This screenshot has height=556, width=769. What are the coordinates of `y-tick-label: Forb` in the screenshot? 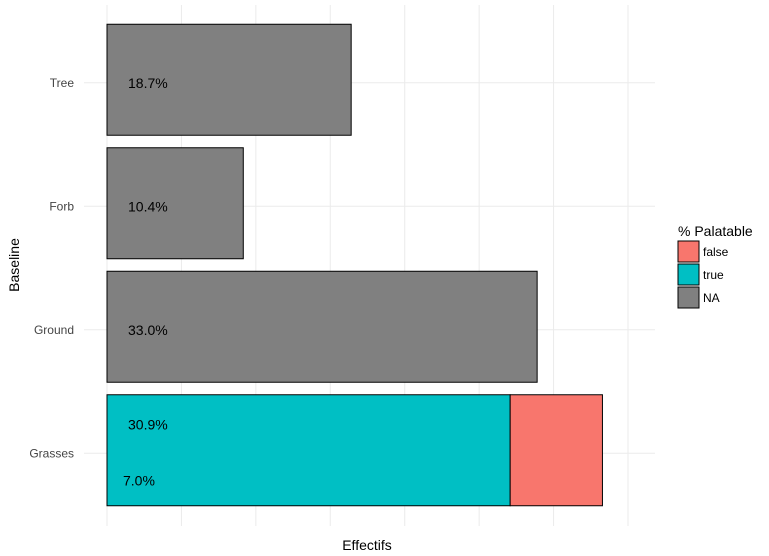 It's located at (61, 206).